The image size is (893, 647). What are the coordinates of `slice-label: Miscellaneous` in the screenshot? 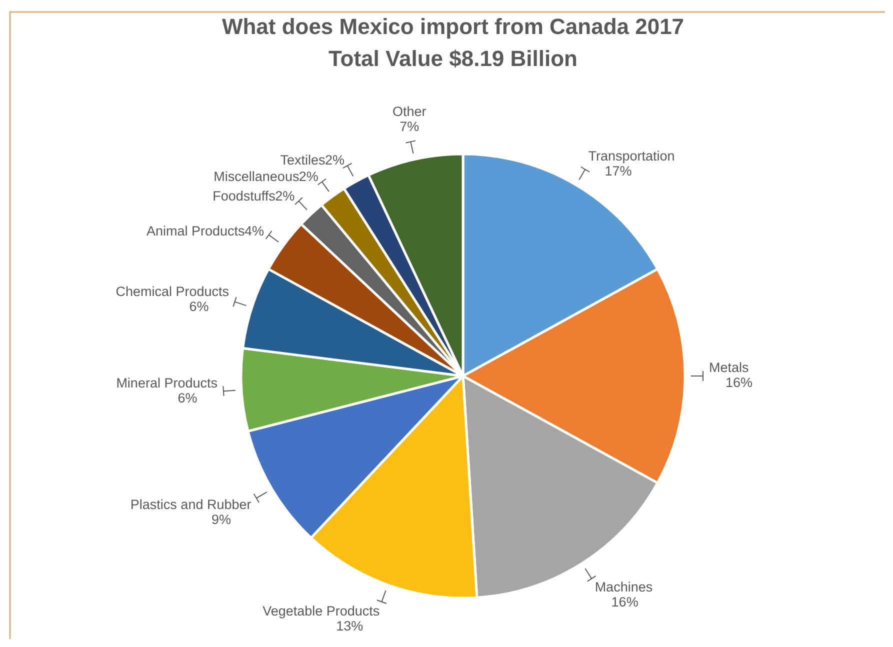 It's located at (257, 176).